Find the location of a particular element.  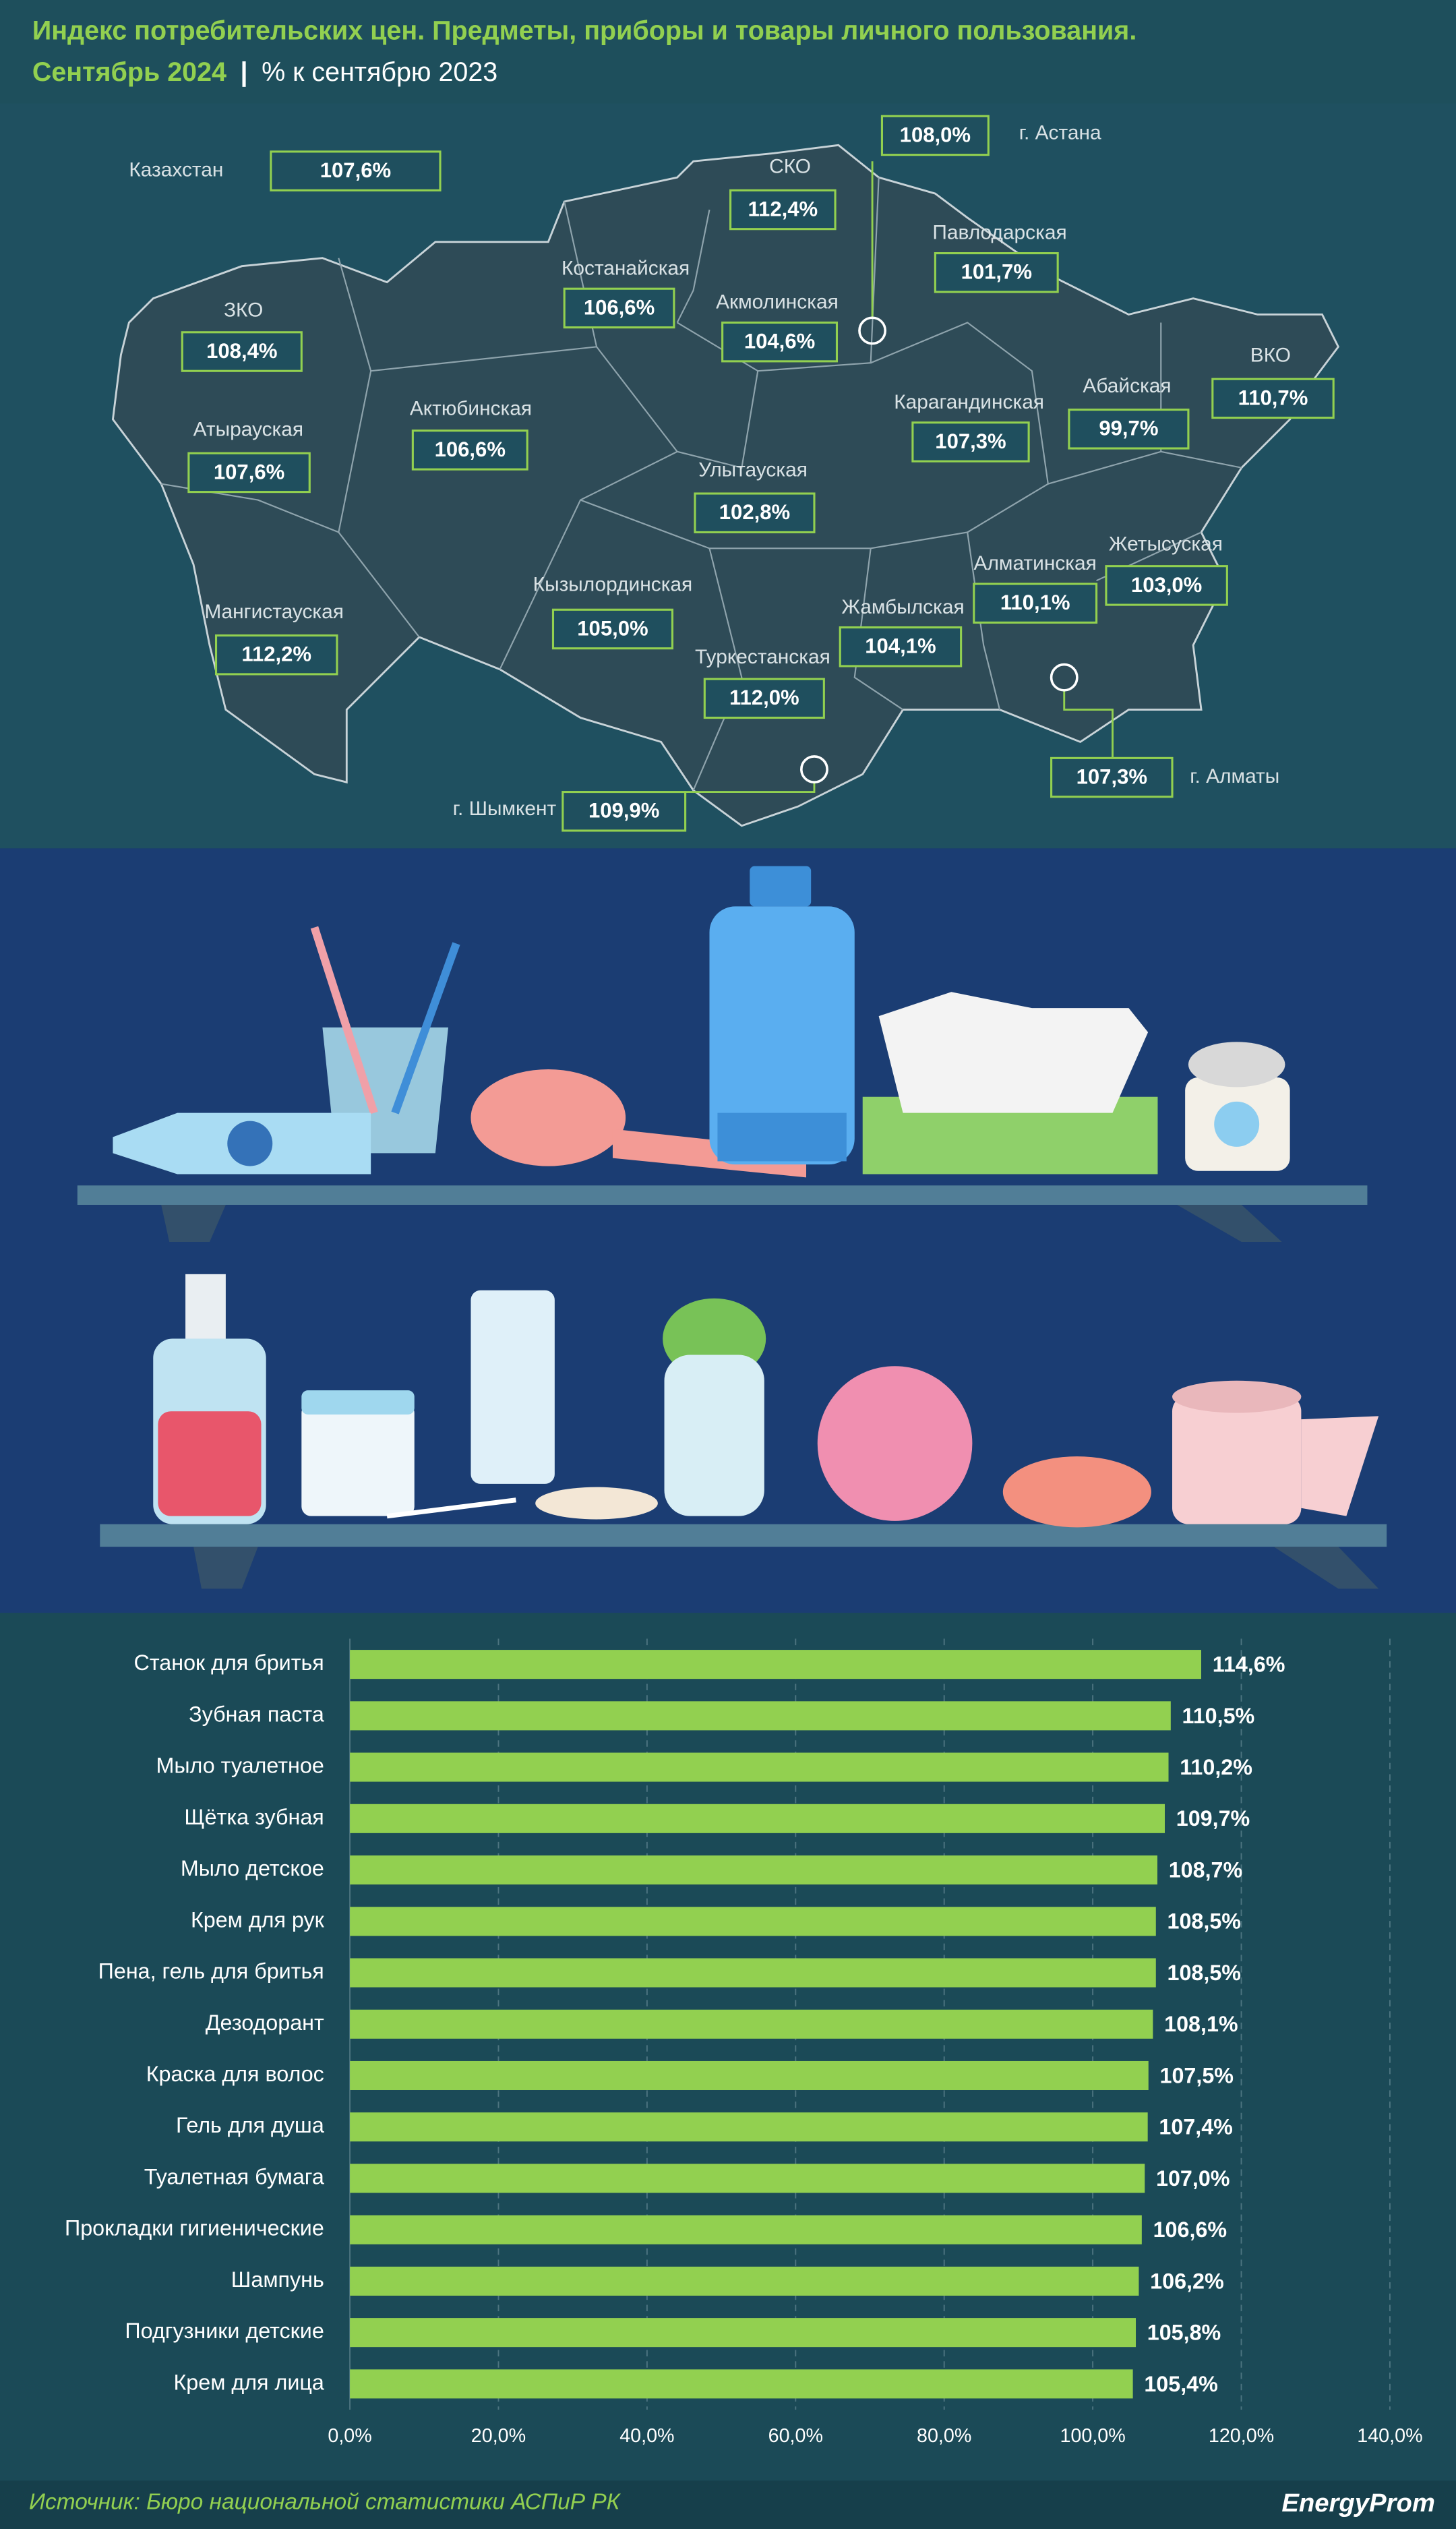

x-tick-label: 0,0% is located at coordinates (349, 2436).